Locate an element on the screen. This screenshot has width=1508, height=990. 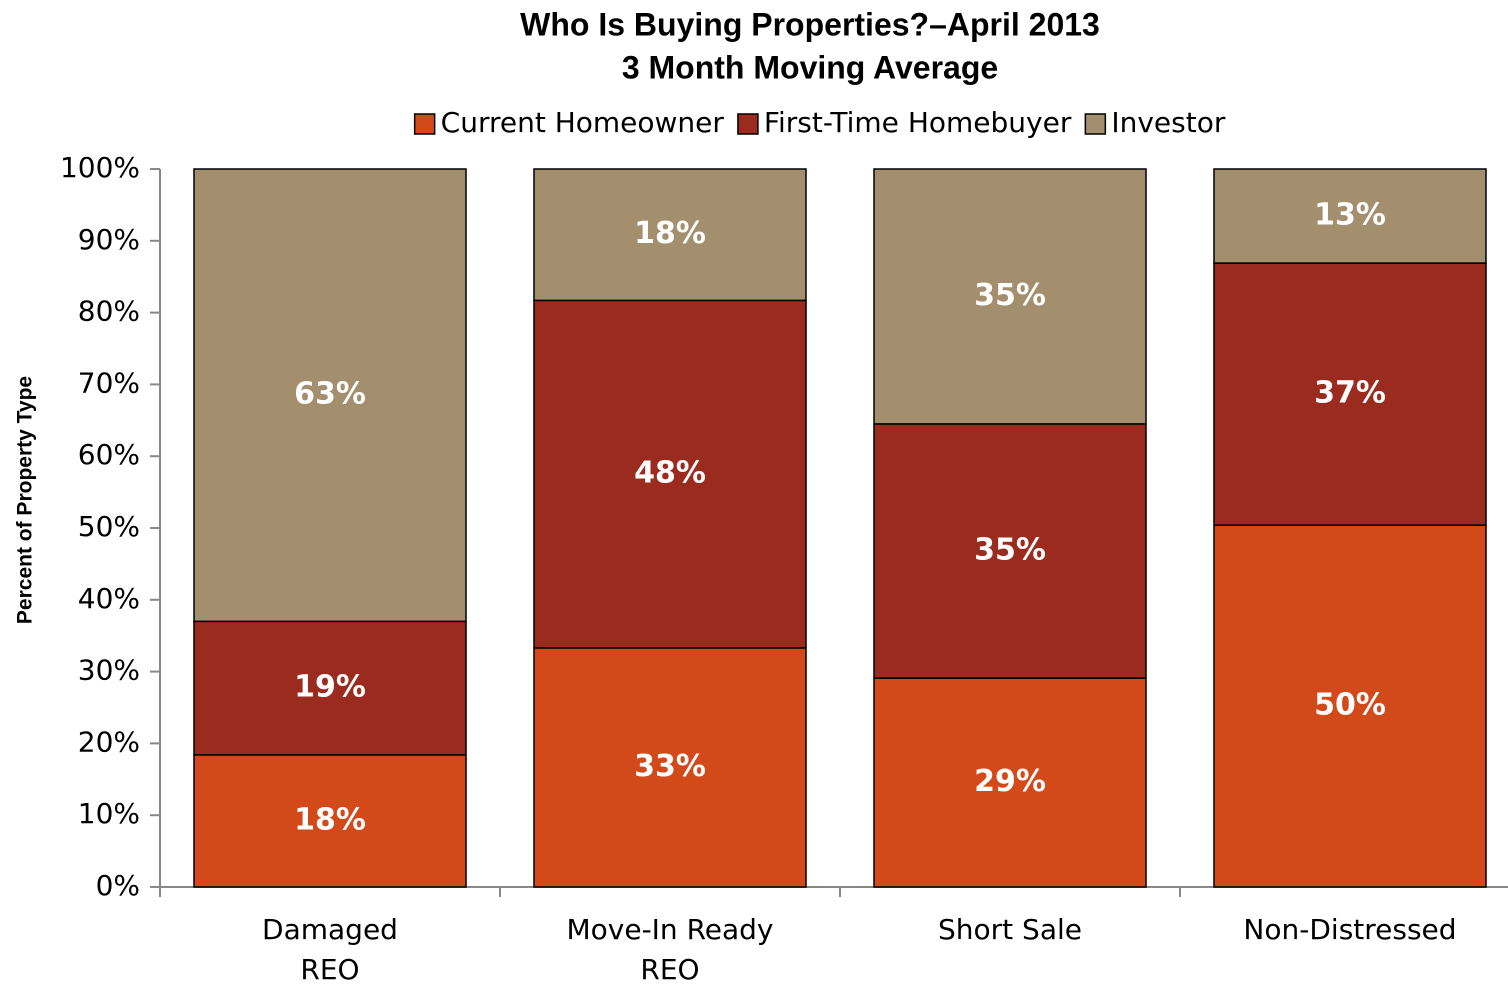
y-tick-label: 10% is located at coordinates (109, 813).